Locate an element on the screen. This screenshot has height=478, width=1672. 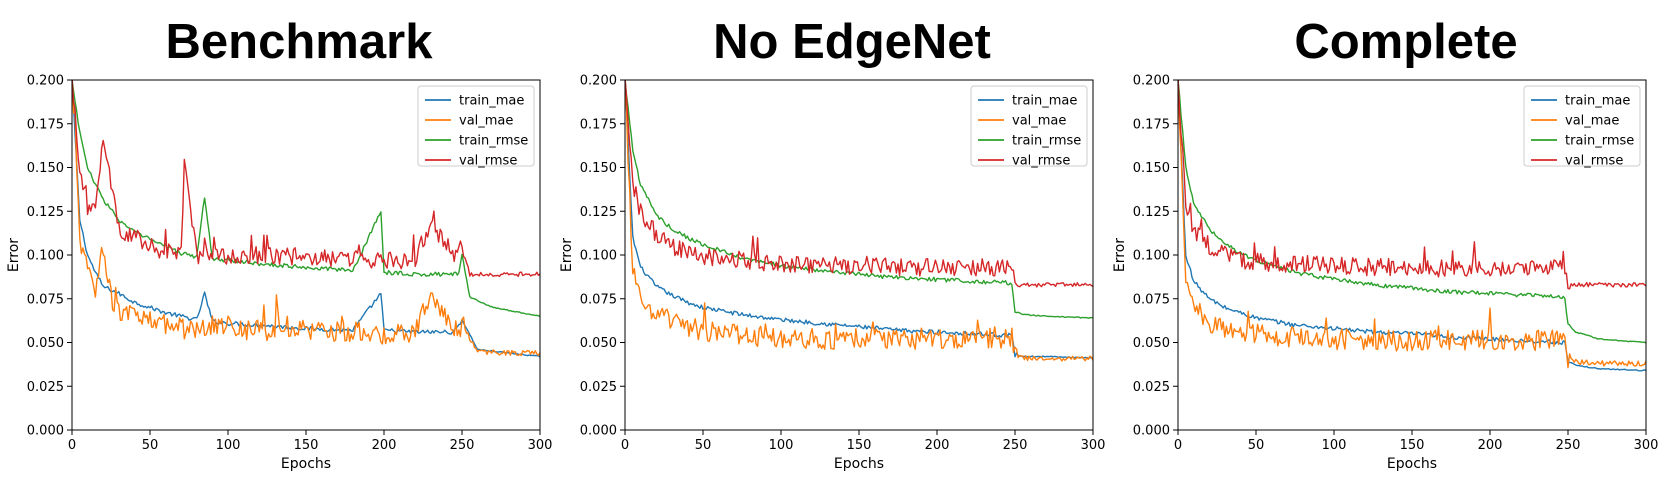
chart-title-no-edgenet: No EdgeNet is located at coordinates (852, 42).